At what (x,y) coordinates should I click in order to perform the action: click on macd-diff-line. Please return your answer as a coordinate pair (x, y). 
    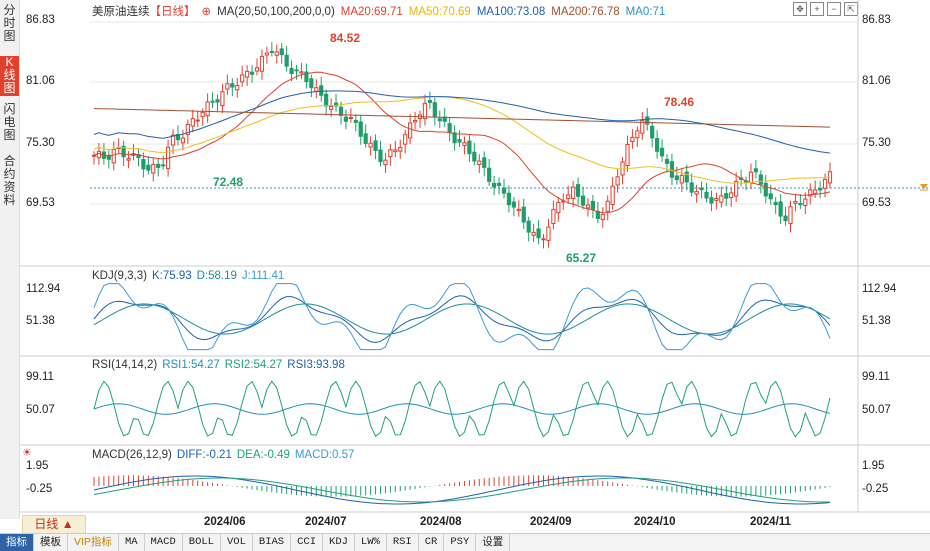
    Looking at the image, I should click on (462, 490).